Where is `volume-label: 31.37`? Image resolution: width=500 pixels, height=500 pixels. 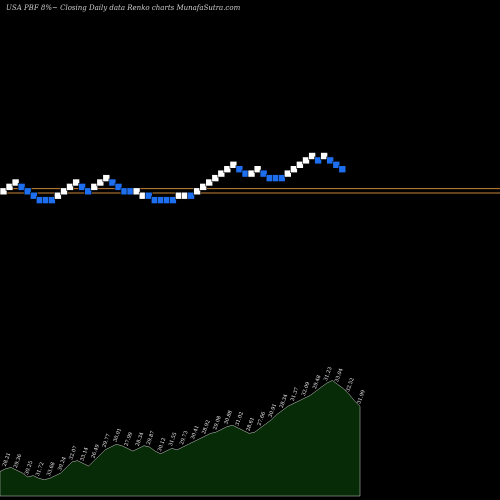 volume-label: 31.37 is located at coordinates (295, 395).